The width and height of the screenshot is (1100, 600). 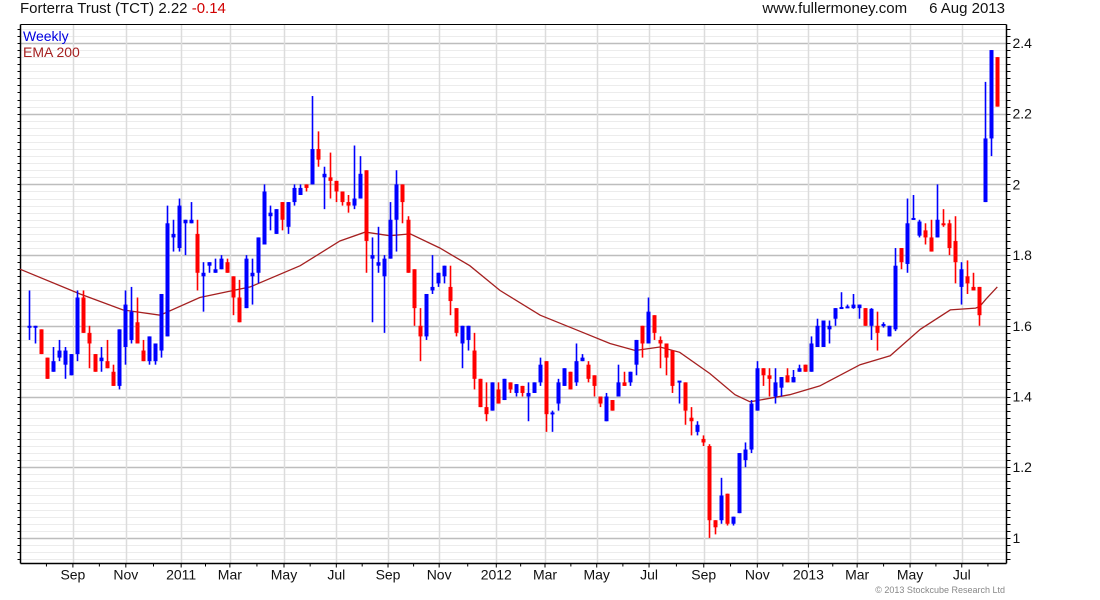 What do you see at coordinates (388, 575) in the screenshot?
I see `x-tick-label: Sep` at bounding box center [388, 575].